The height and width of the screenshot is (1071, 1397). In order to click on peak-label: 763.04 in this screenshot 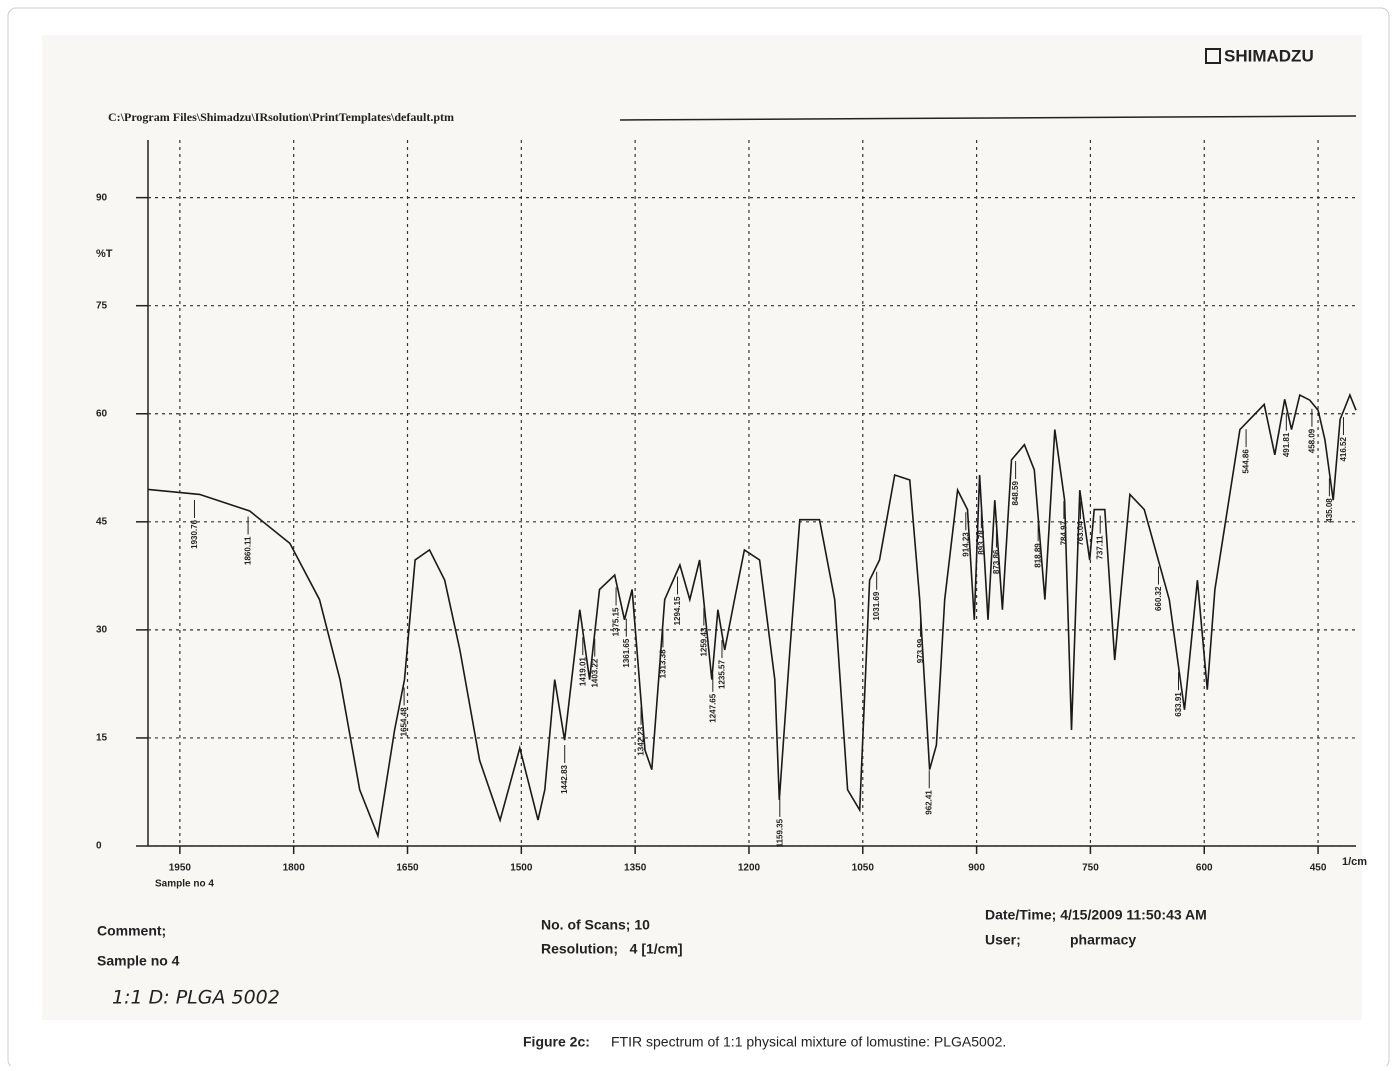, I will do `click(1080, 533)`.